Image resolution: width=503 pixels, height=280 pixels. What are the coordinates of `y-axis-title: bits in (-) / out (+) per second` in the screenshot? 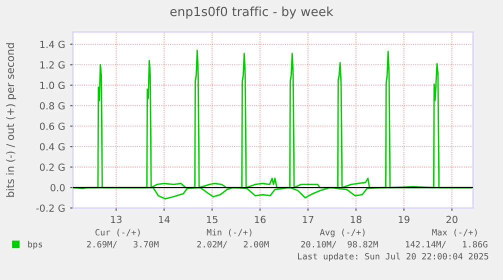 It's located at (11, 120).